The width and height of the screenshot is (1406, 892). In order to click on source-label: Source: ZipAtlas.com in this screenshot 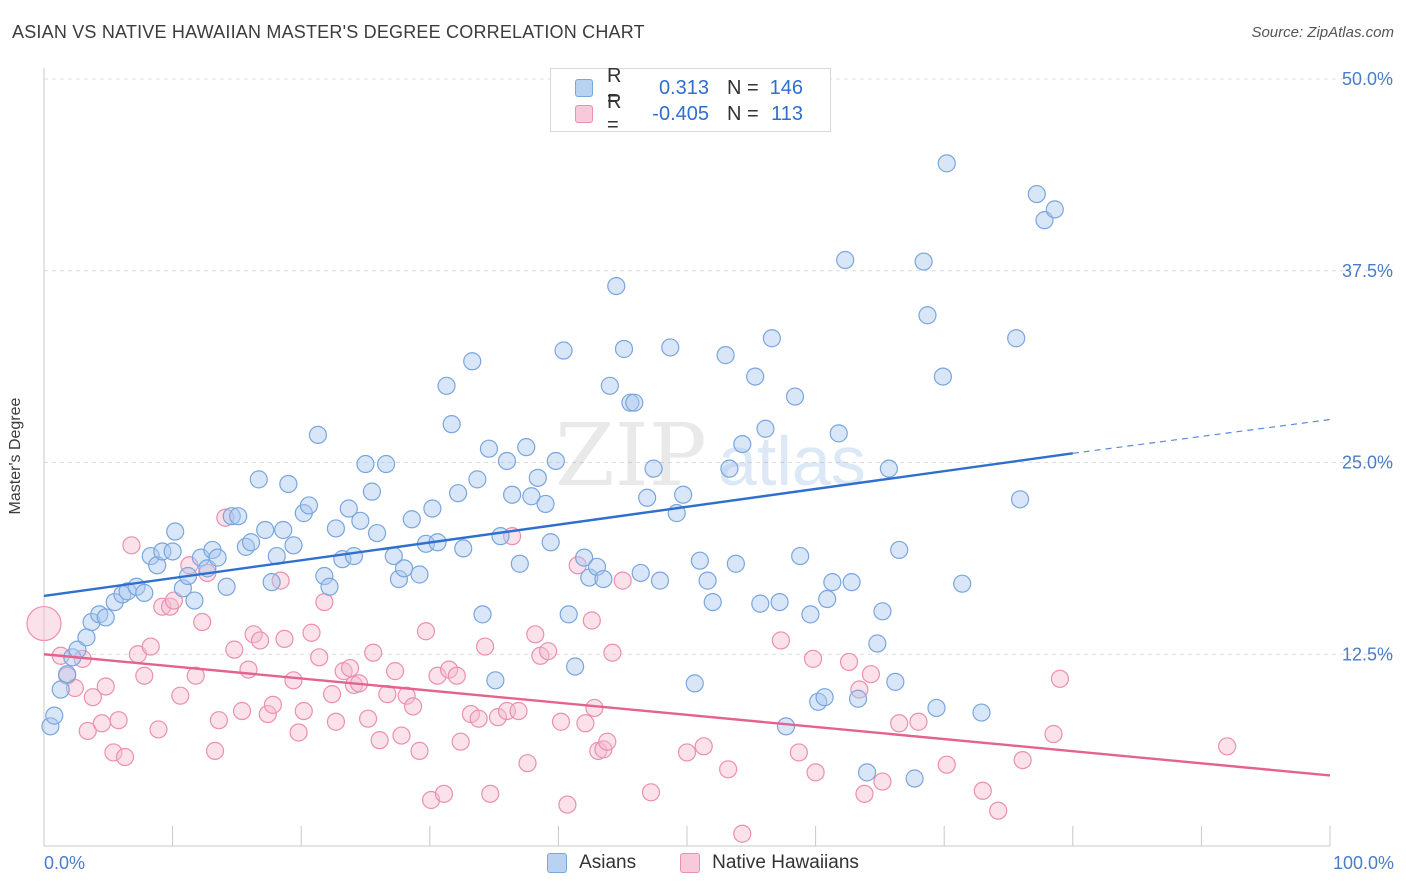, I will do `click(1322, 32)`.